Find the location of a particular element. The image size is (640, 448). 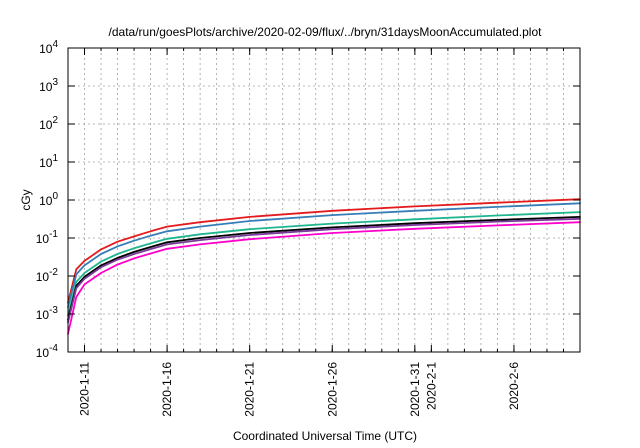

y-tick-label: 10³ is located at coordinates (48, 85).